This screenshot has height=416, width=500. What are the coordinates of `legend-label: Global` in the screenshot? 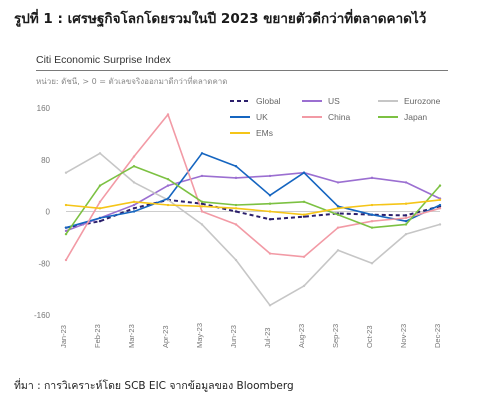 It's located at (268, 101).